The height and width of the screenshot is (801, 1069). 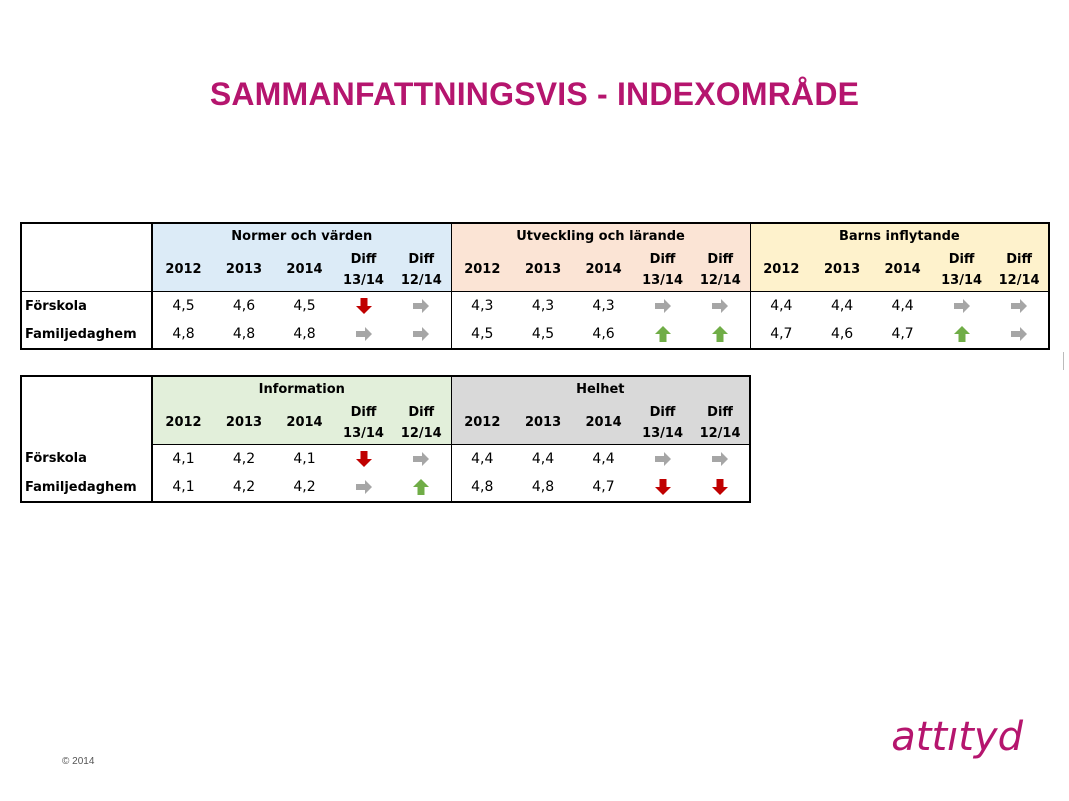 I want to click on group-header: Utveckling och lärande, so click(x=600, y=235).